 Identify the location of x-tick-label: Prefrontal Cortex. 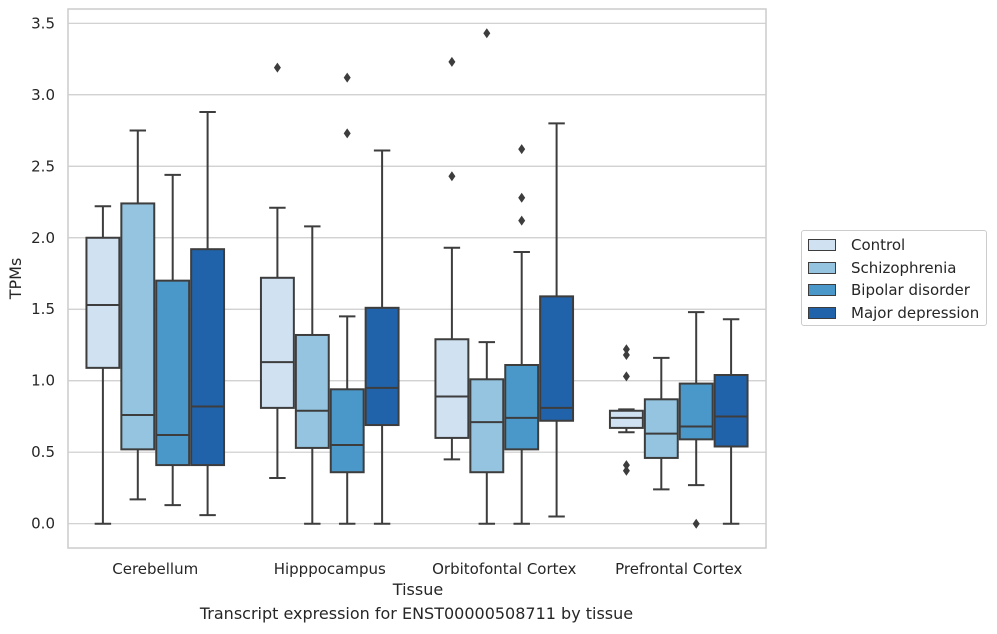
(678, 569).